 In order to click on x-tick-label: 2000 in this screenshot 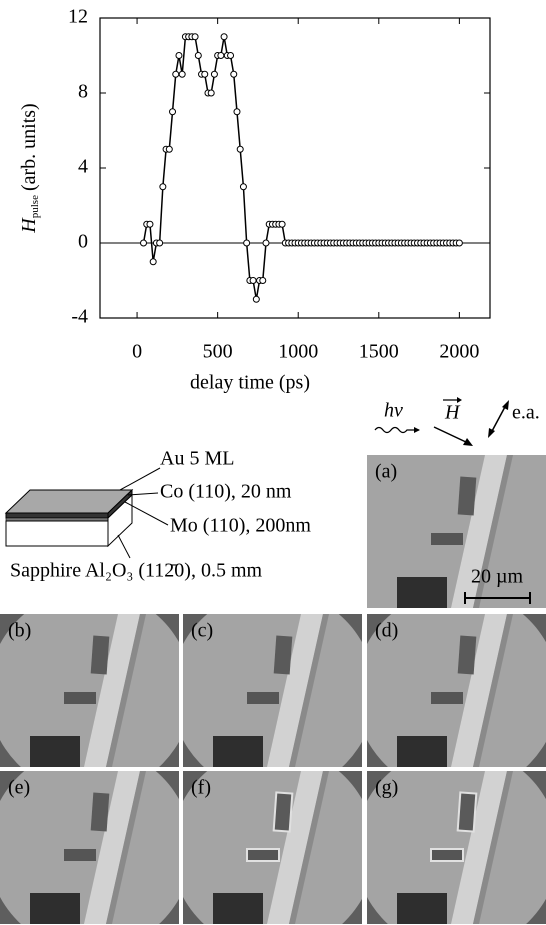, I will do `click(459, 352)`.